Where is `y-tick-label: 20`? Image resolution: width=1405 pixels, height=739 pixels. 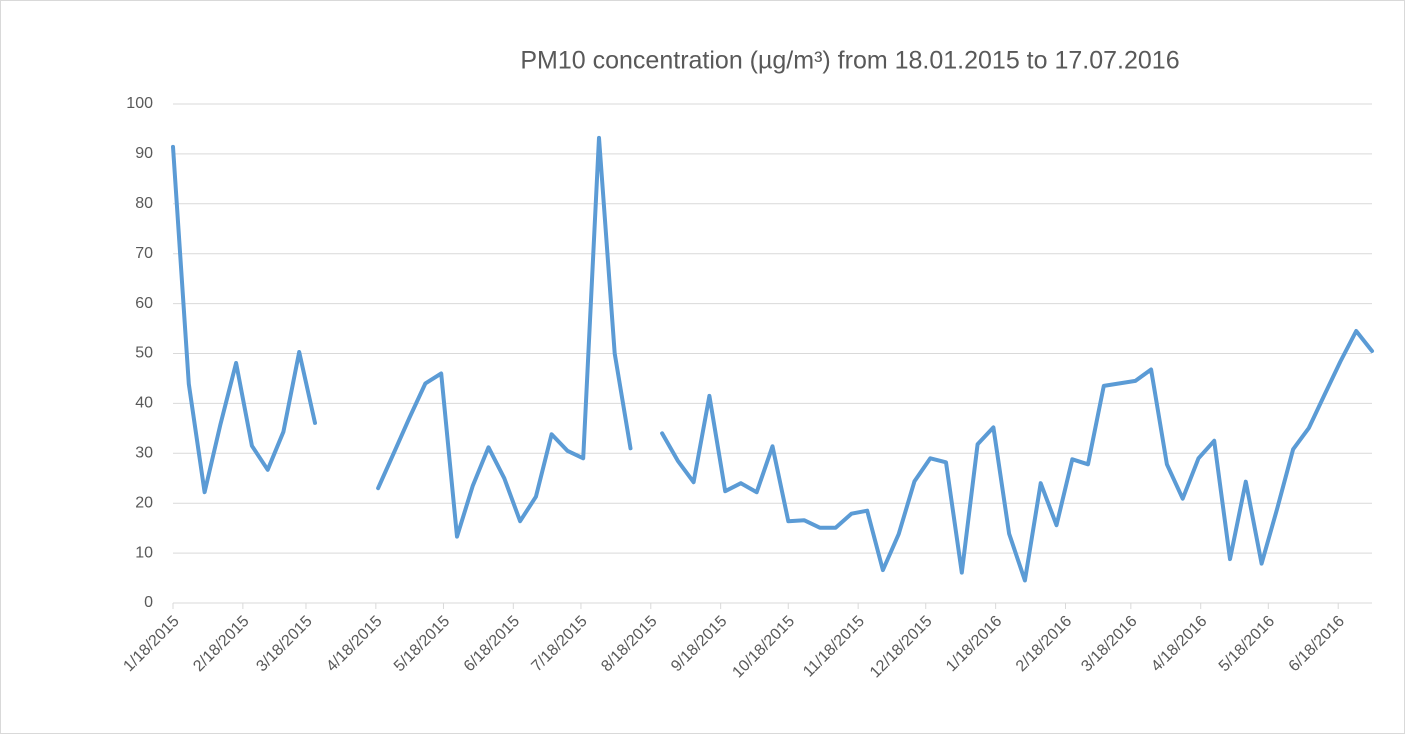
y-tick-label: 20 is located at coordinates (144, 502).